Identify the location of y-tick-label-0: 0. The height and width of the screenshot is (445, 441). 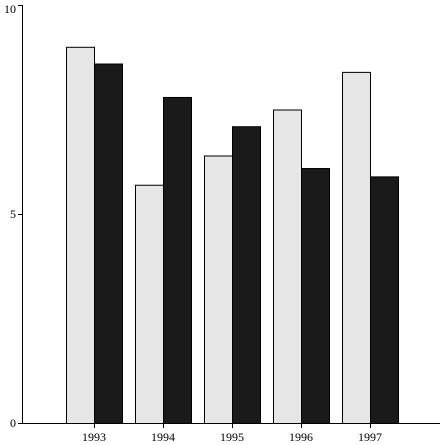
(13, 423).